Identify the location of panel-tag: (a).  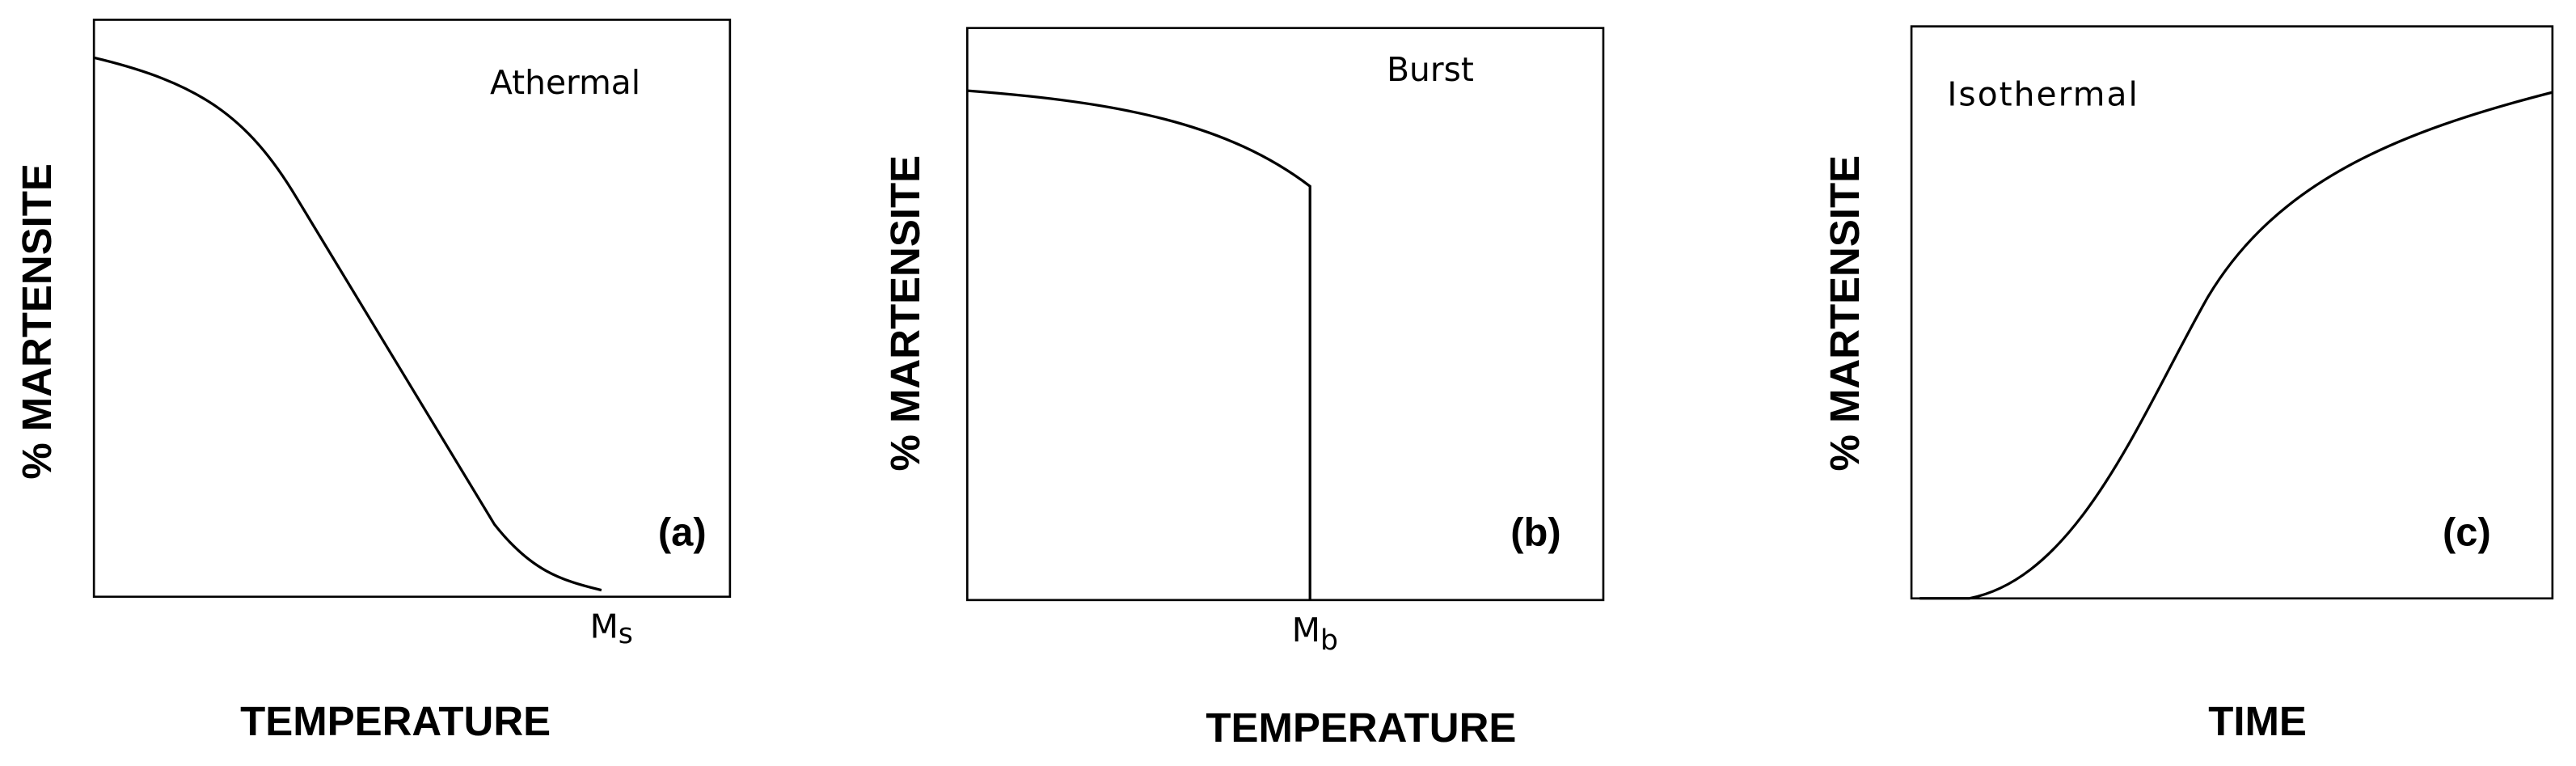
(682, 533).